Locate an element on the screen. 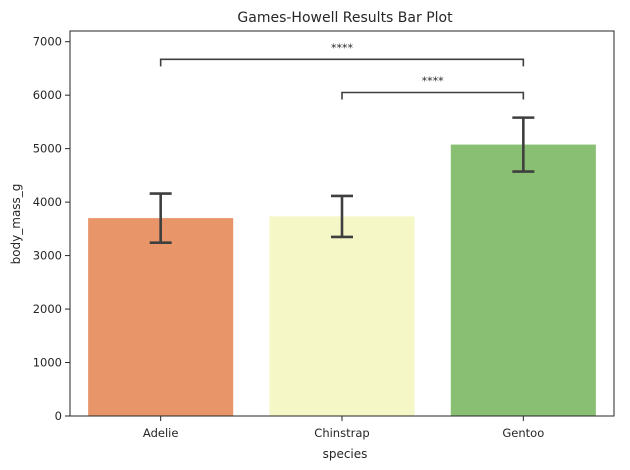  error-bar-chinstrap is located at coordinates (342, 216).